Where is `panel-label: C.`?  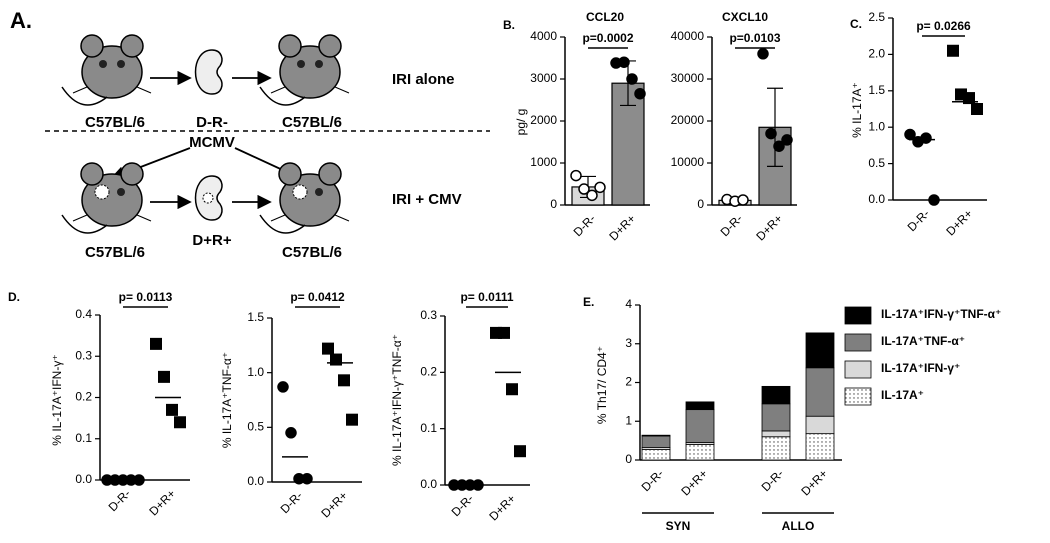 panel-label: C. is located at coordinates (856, 24).